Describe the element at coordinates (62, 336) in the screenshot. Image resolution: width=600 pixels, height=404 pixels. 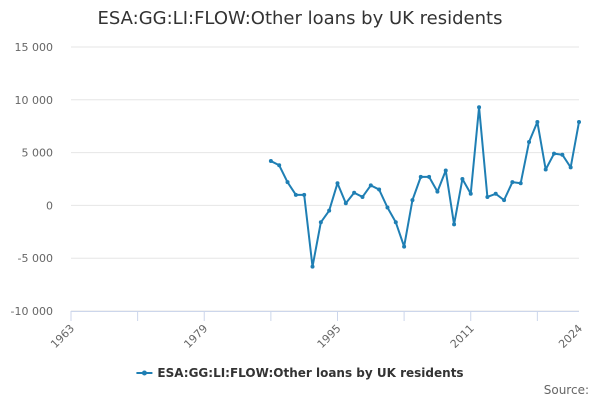
I see `x-tick-label: 1963` at that location.